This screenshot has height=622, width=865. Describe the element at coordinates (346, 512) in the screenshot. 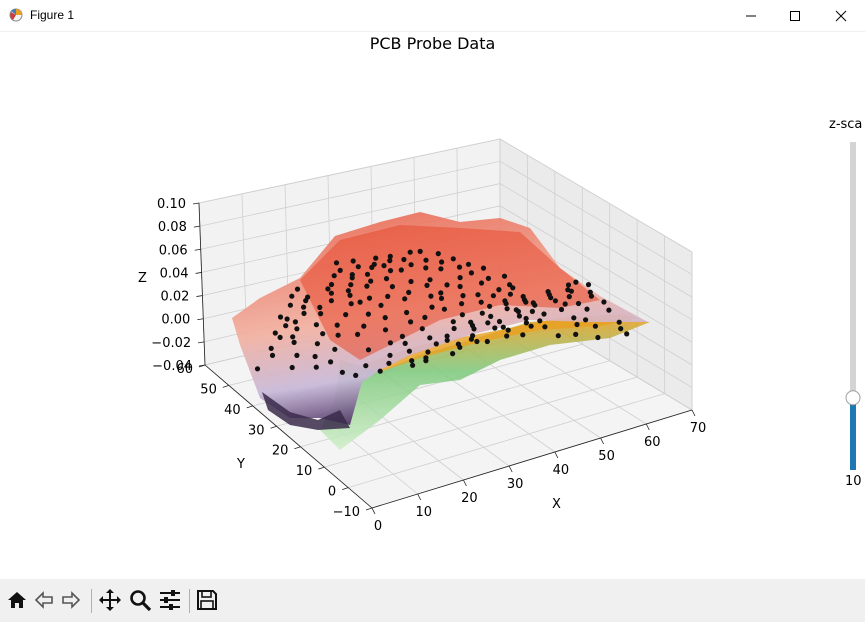

I see `y-tick-label: −10` at that location.